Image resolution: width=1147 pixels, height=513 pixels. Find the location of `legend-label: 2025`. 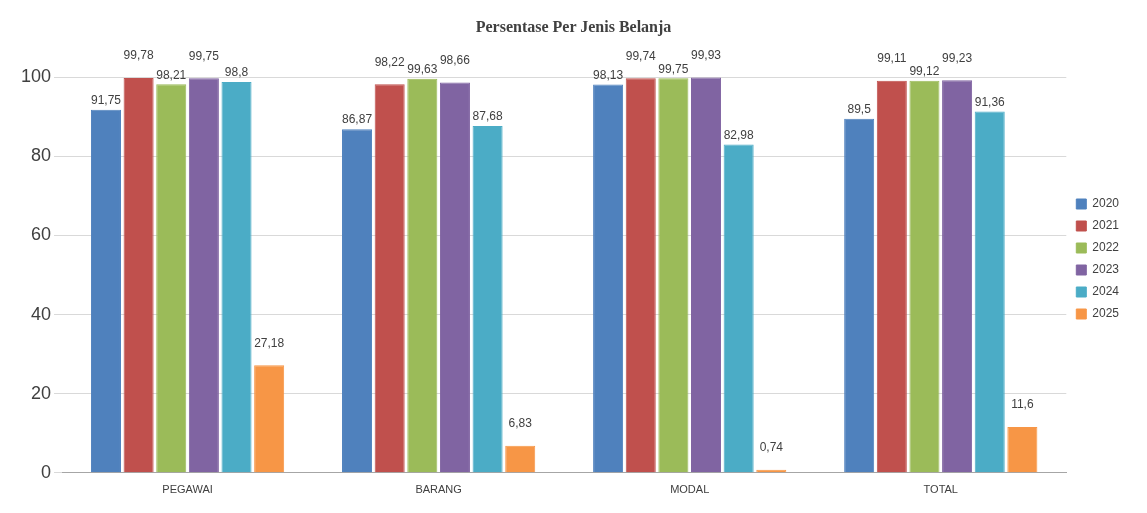

legend-label: 2025 is located at coordinates (1106, 313).